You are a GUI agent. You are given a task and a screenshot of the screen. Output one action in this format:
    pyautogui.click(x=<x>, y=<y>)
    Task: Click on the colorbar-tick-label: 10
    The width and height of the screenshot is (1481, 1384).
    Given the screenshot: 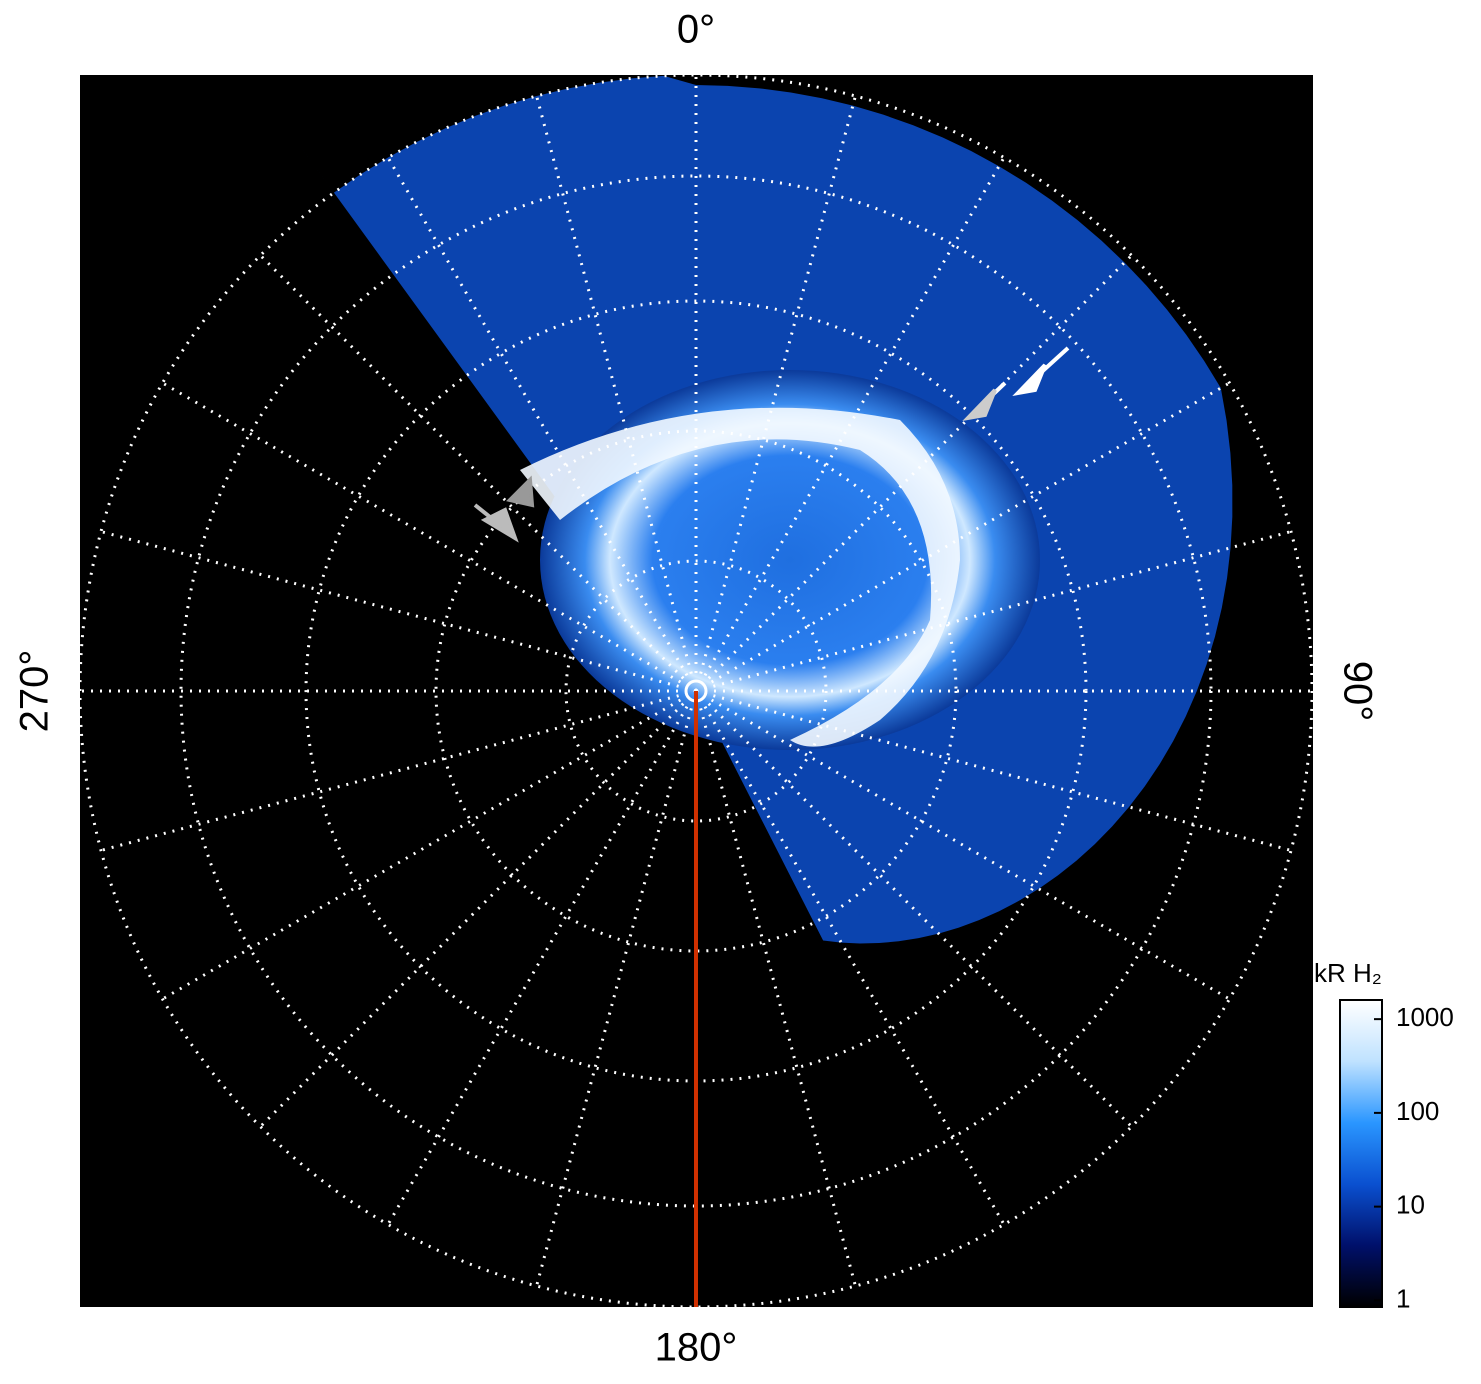 What is the action you would take?
    pyautogui.click(x=1410, y=1205)
    